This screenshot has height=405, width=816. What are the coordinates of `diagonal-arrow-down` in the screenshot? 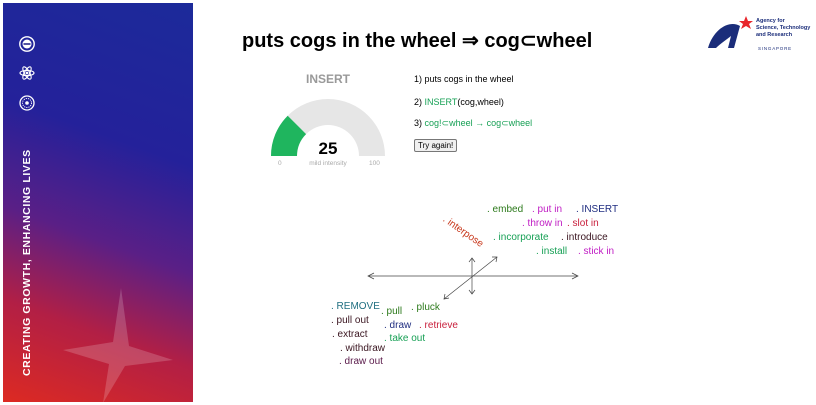 It's located at (446, 296).